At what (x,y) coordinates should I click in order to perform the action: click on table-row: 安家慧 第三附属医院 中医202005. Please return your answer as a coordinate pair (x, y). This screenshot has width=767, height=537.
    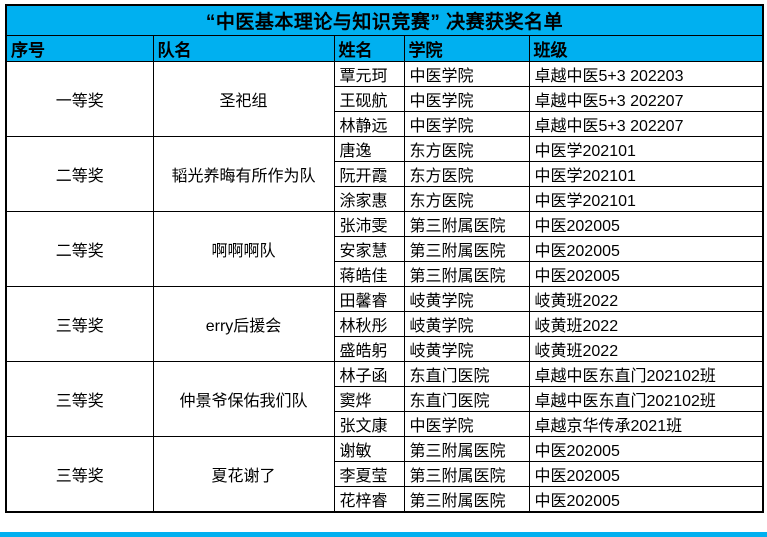
    Looking at the image, I should click on (385, 249).